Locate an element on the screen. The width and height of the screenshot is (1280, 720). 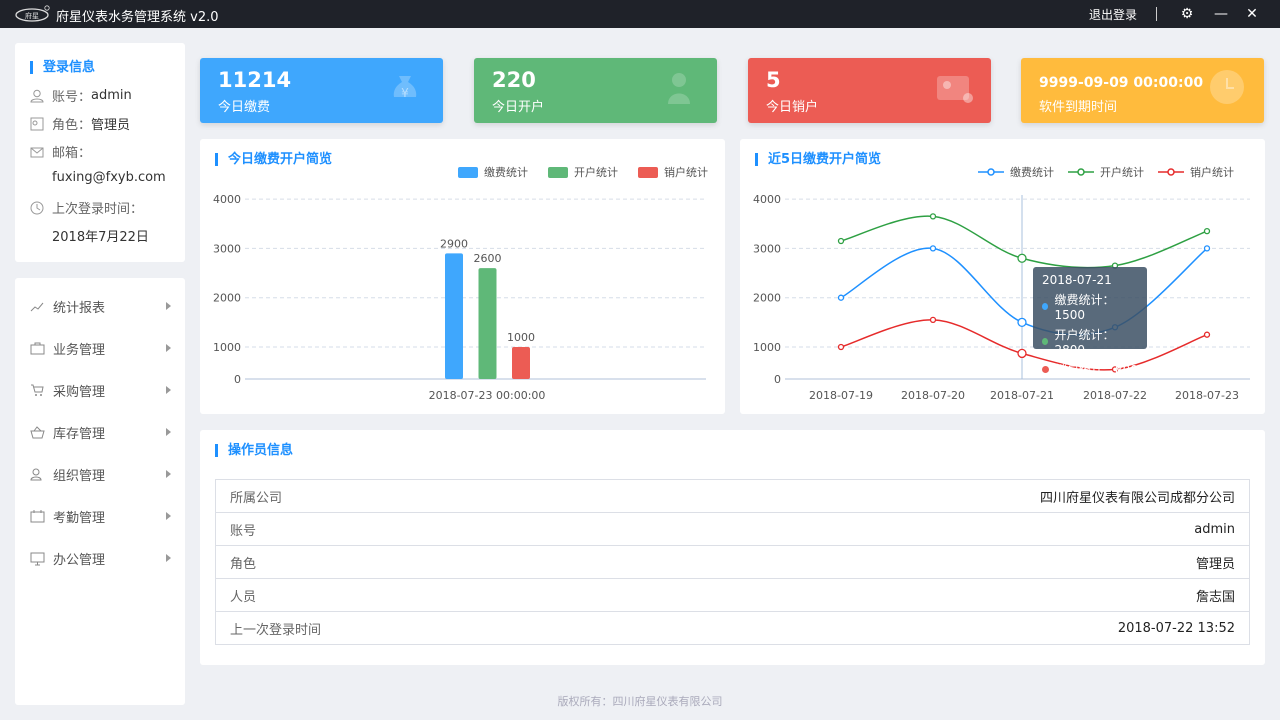
sidebar-item-2: 采购管理 is located at coordinates (100, 390).